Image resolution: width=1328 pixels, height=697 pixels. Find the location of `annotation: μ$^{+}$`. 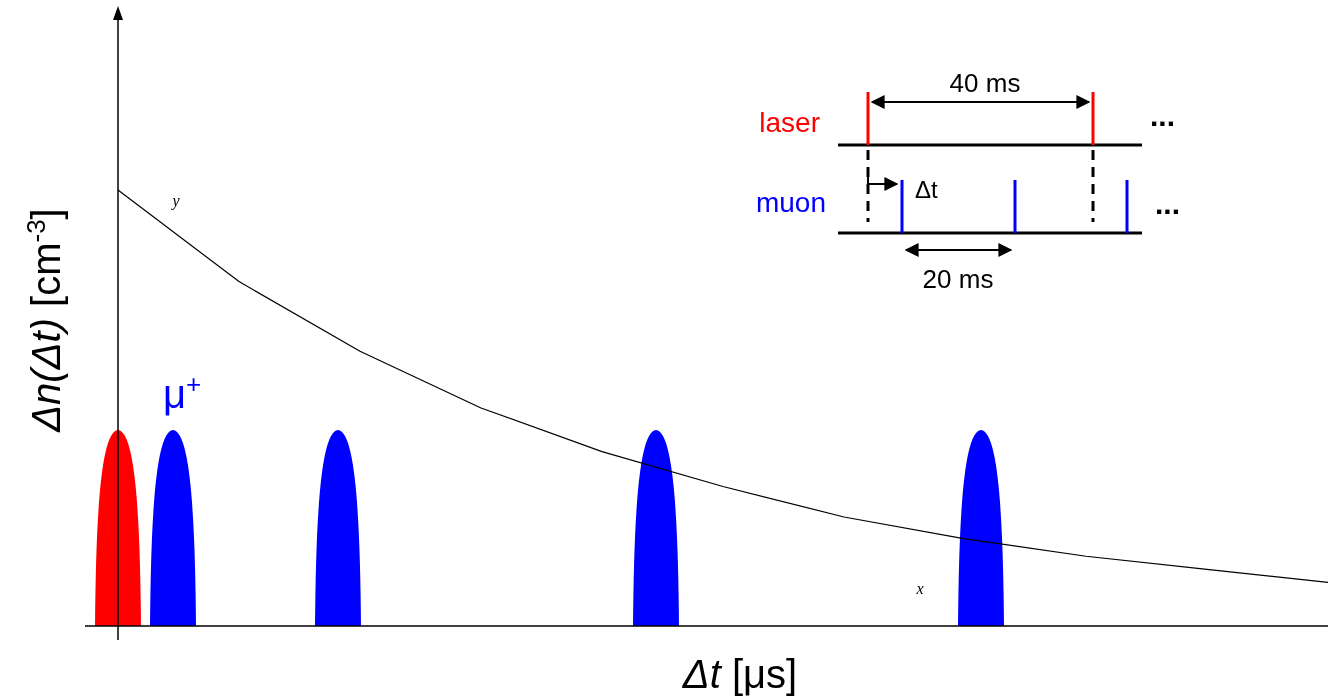

annotation: μ$^{+}$ is located at coordinates (182, 392).